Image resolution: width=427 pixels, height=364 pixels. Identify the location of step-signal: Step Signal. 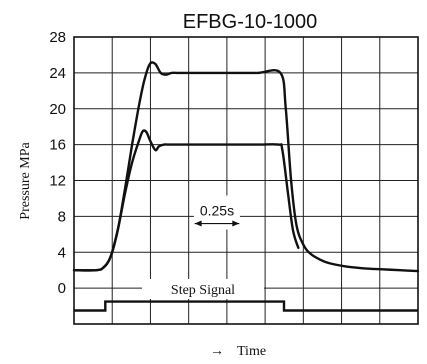
(246, 295).